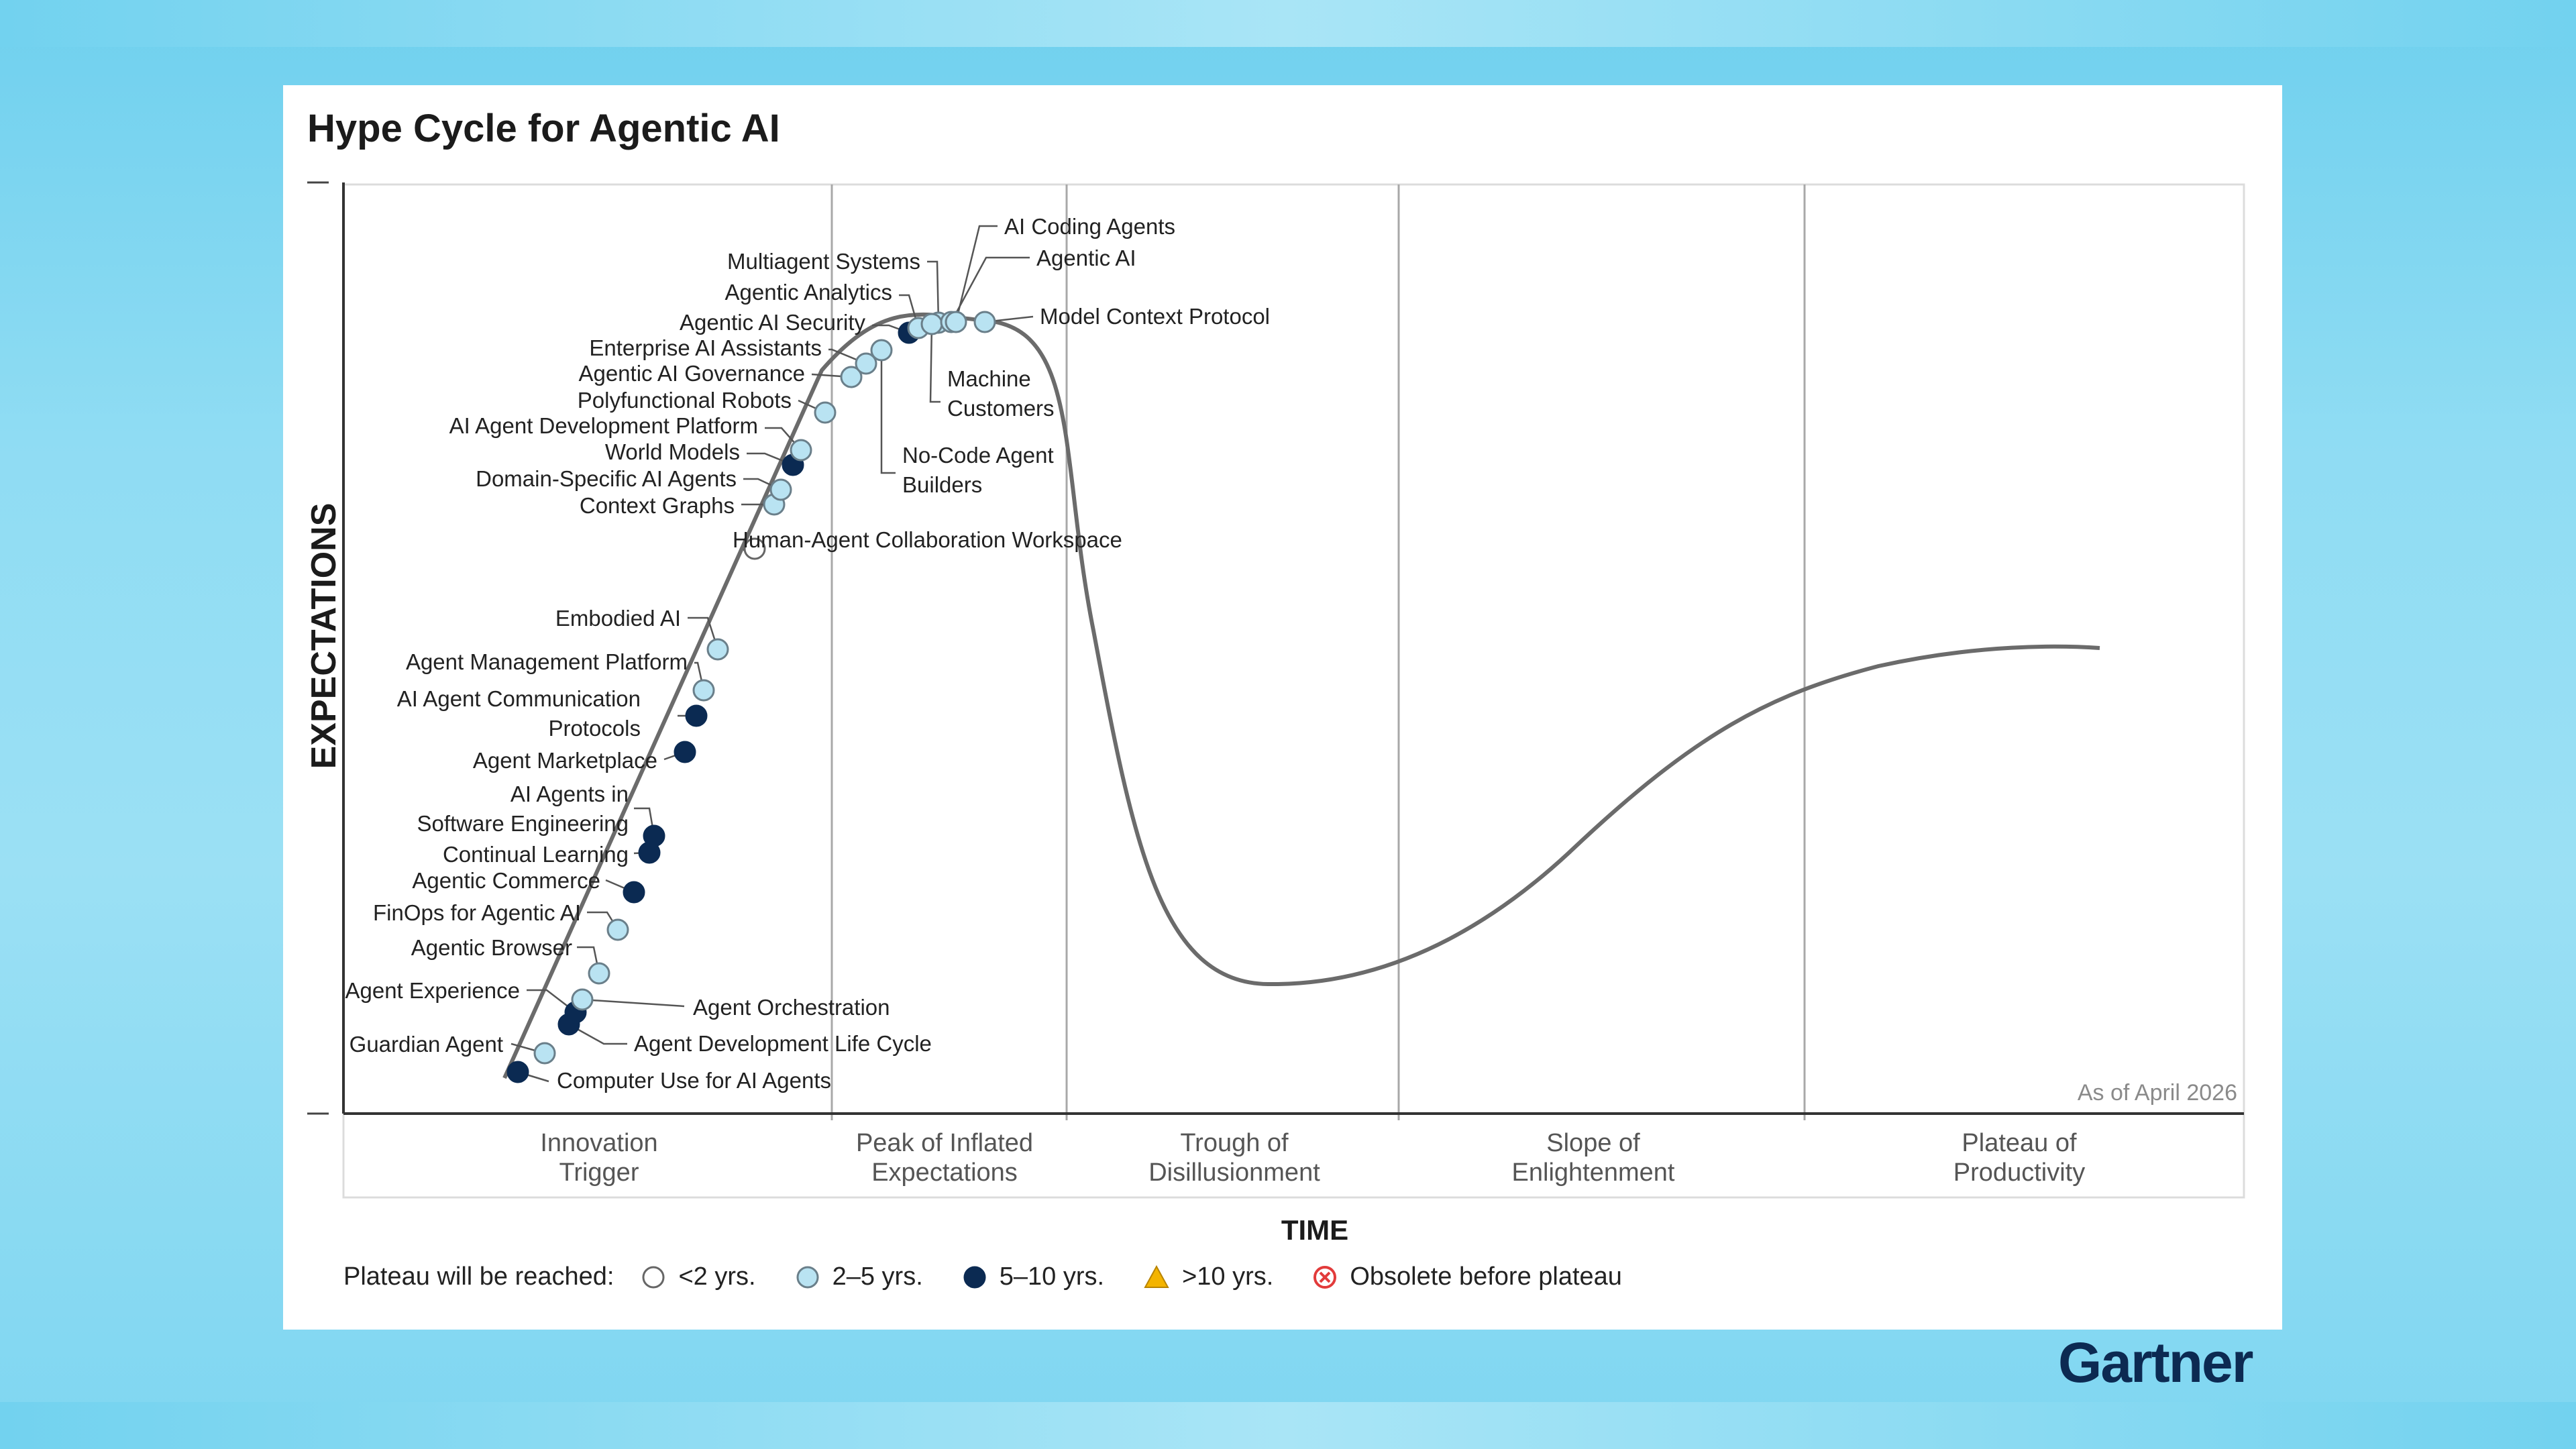 Image resolution: width=2576 pixels, height=1449 pixels. Describe the element at coordinates (877, 1277) in the screenshot. I see `legend-label: 2–5 yrs.` at that location.